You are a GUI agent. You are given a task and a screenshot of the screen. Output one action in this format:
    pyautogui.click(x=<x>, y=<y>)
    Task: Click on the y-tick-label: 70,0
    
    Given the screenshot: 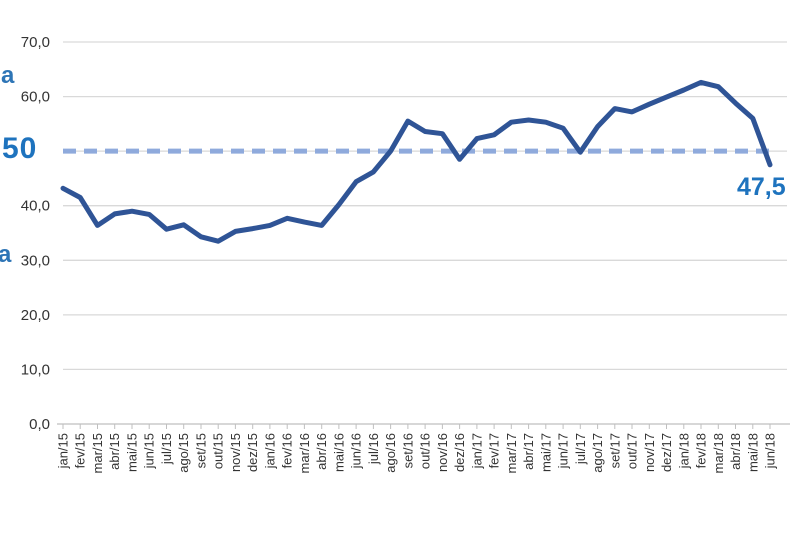 What is the action you would take?
    pyautogui.click(x=35, y=42)
    